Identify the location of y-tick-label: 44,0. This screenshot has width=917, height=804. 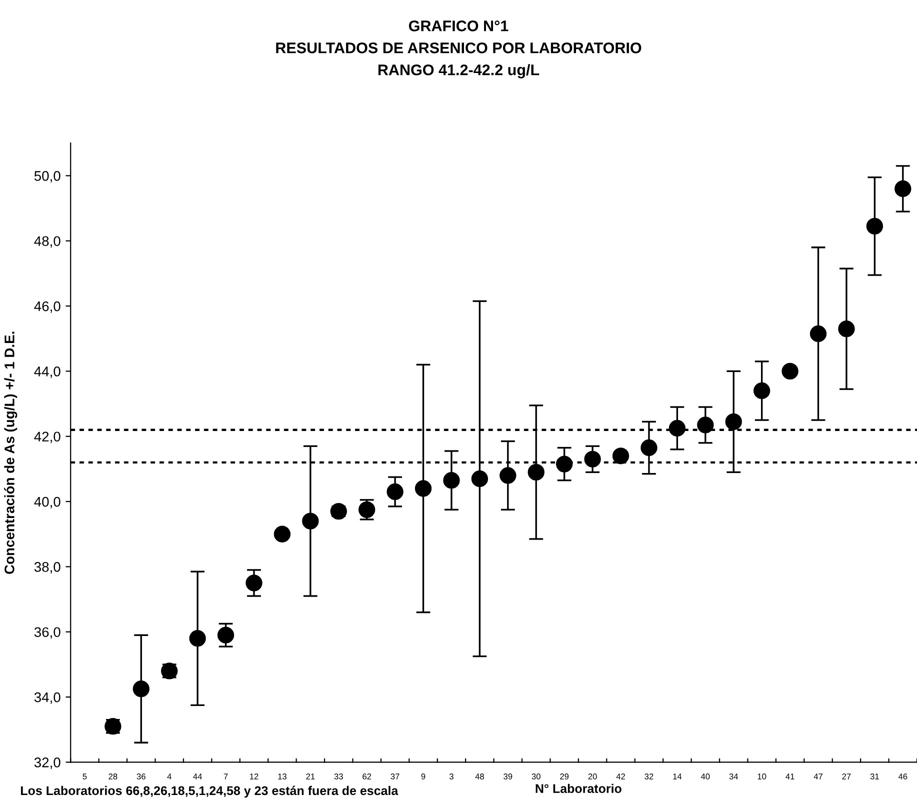
(47, 372).